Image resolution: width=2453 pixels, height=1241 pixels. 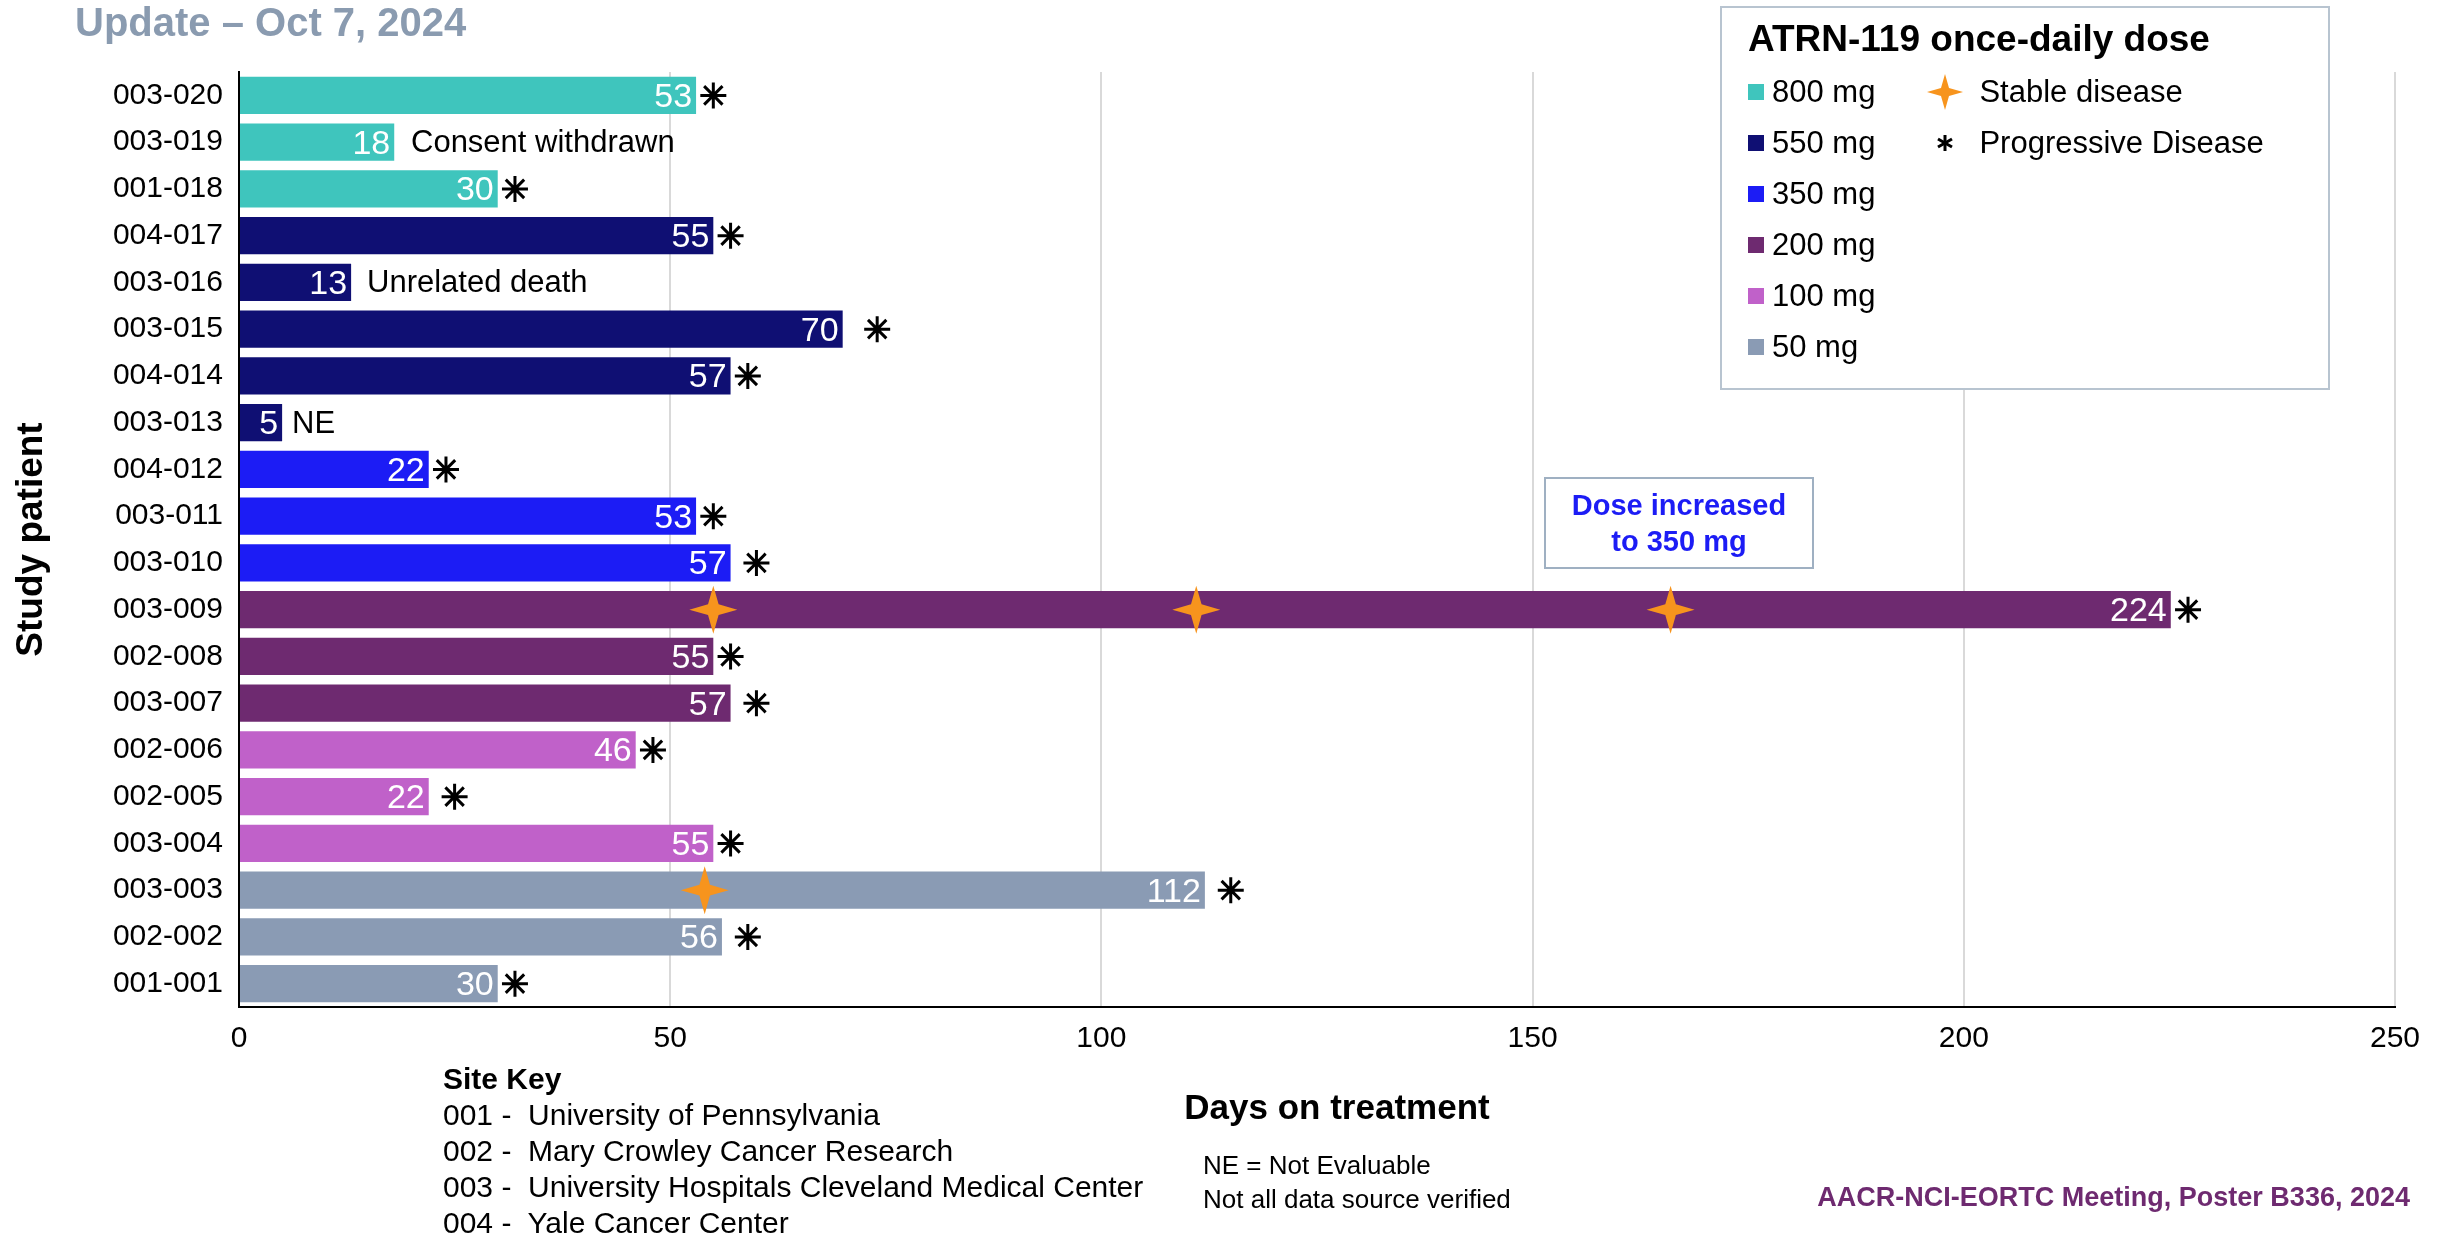 I want to click on y-tick-label: 003-009, so click(x=167, y=607).